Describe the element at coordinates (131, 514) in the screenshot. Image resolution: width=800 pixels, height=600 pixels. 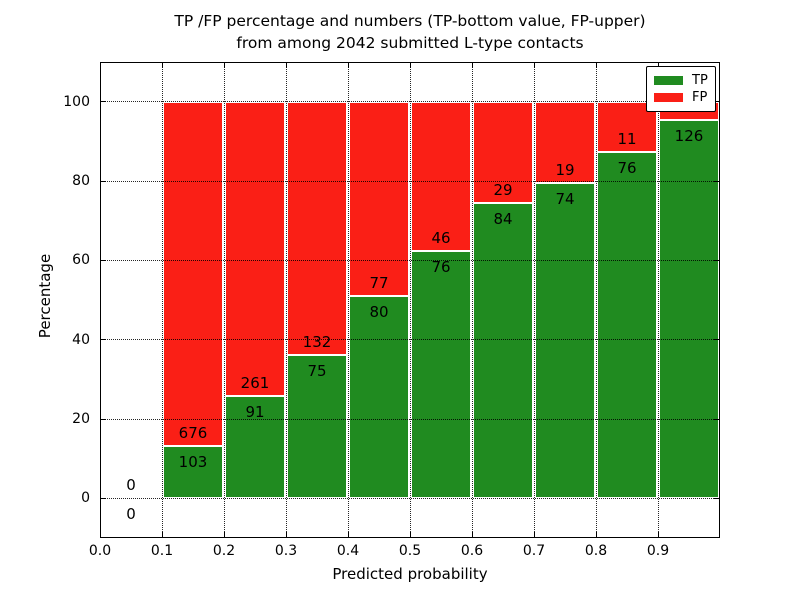
I see `bar-label-tp: 0` at that location.